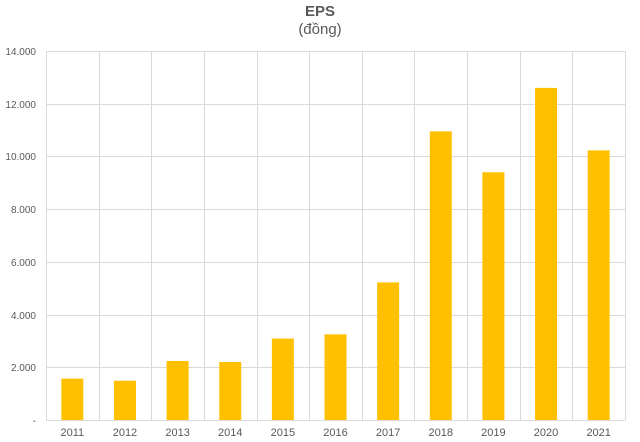 Image resolution: width=640 pixels, height=442 pixels. Describe the element at coordinates (20, 237) in the screenshot. I see `y-axis-ticks: - 2.000 4.000 6.000 8.000 10.000 12.000 14.000` at that location.